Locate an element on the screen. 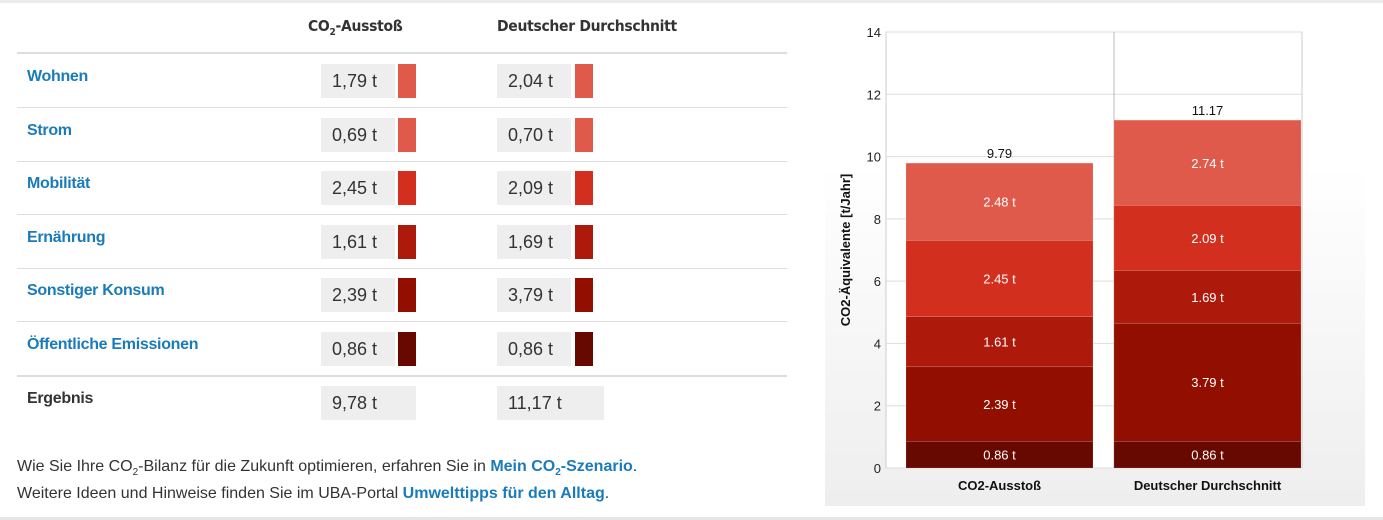 The width and height of the screenshot is (1383, 520). value-box: 1,61 t is located at coordinates (358, 242).